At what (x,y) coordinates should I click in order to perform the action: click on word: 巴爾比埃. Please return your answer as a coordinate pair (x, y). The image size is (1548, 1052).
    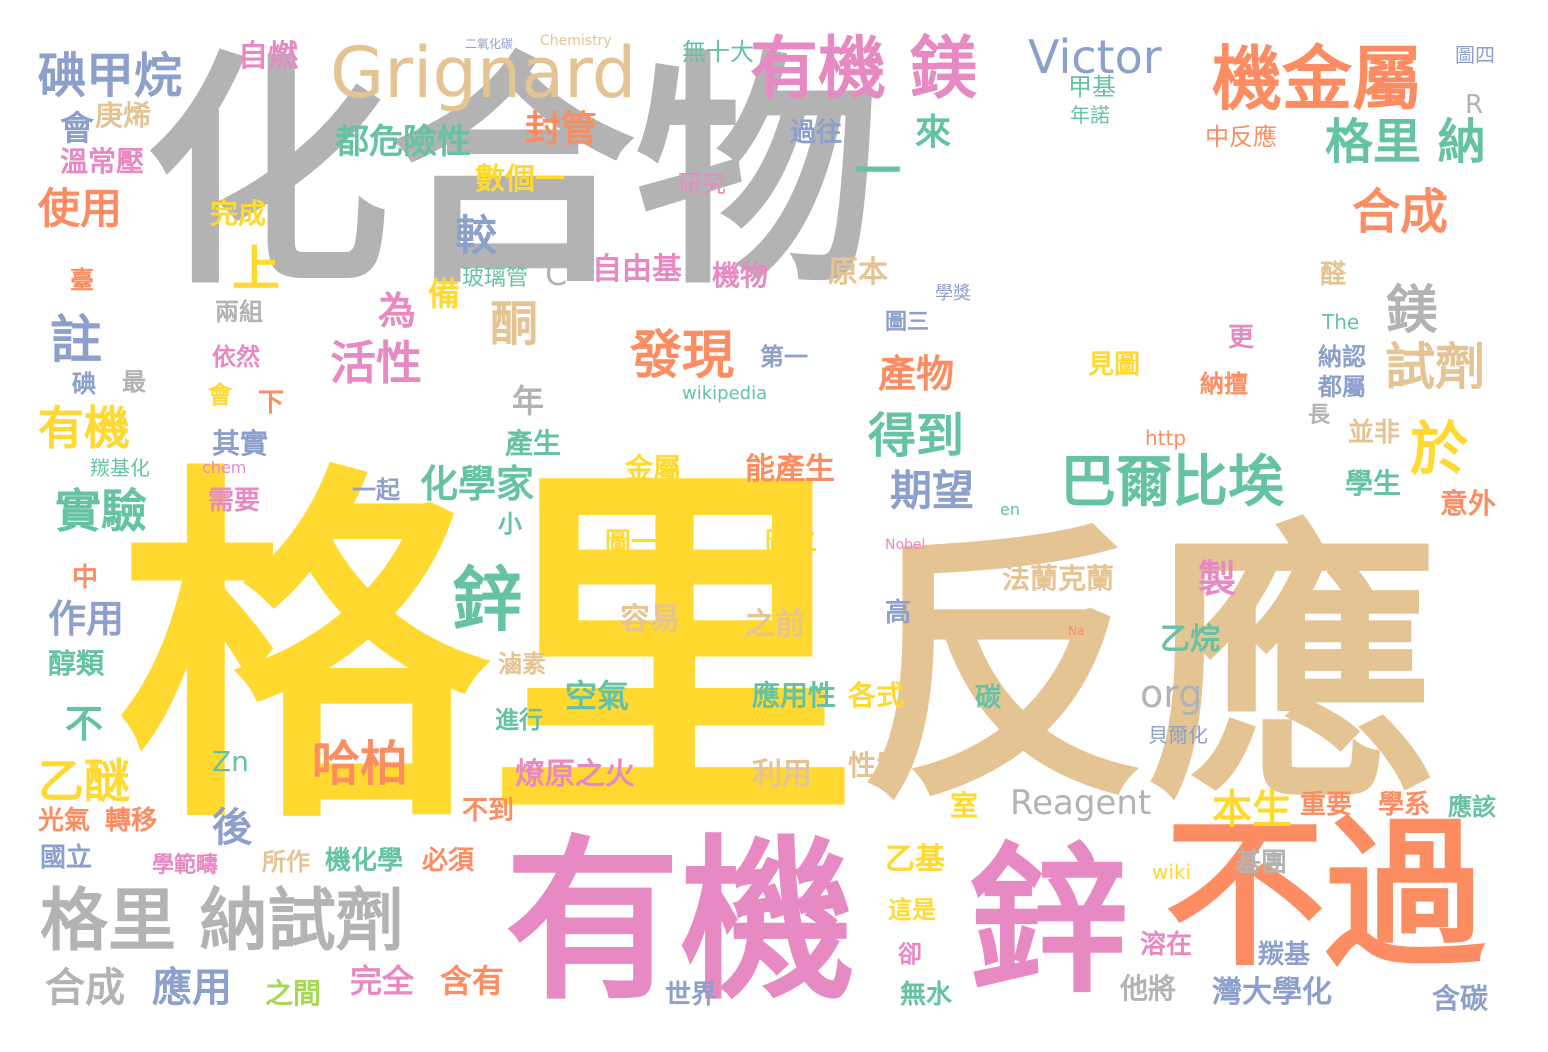
    Looking at the image, I should click on (1172, 482).